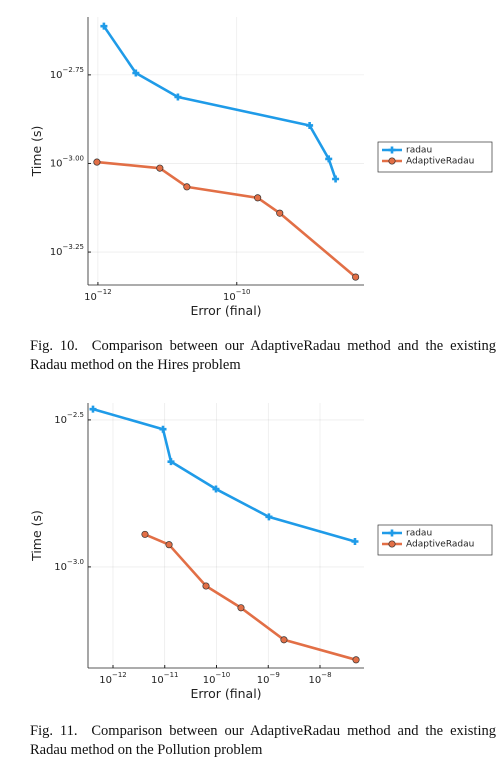  I want to click on y-tick-label: 10−2.5, so click(69, 418).